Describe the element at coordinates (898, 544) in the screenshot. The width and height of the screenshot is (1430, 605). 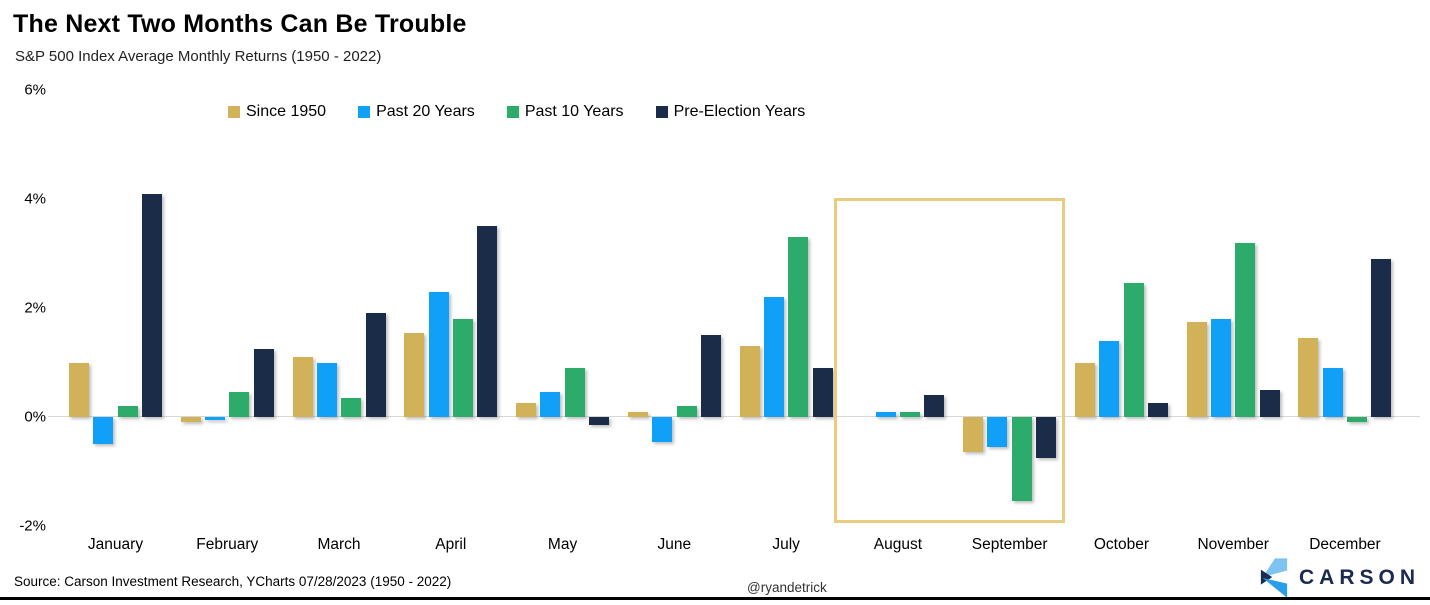
I see `x-axis-label-august: August` at that location.